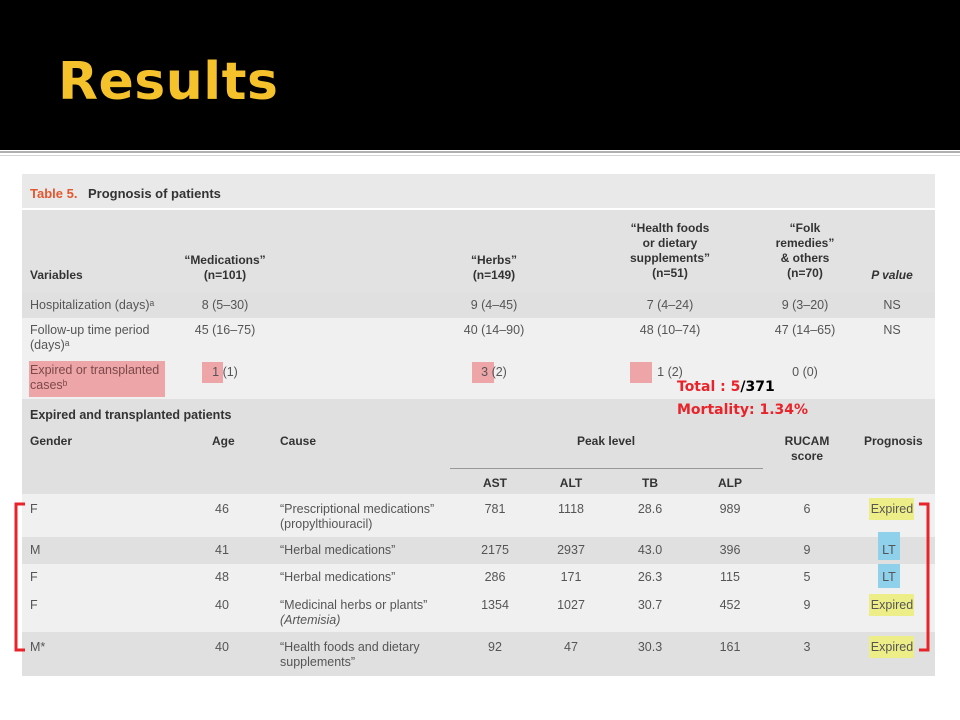  Describe the element at coordinates (225, 275) in the screenshot. I see `header-medications-line2: (n=101)` at that location.